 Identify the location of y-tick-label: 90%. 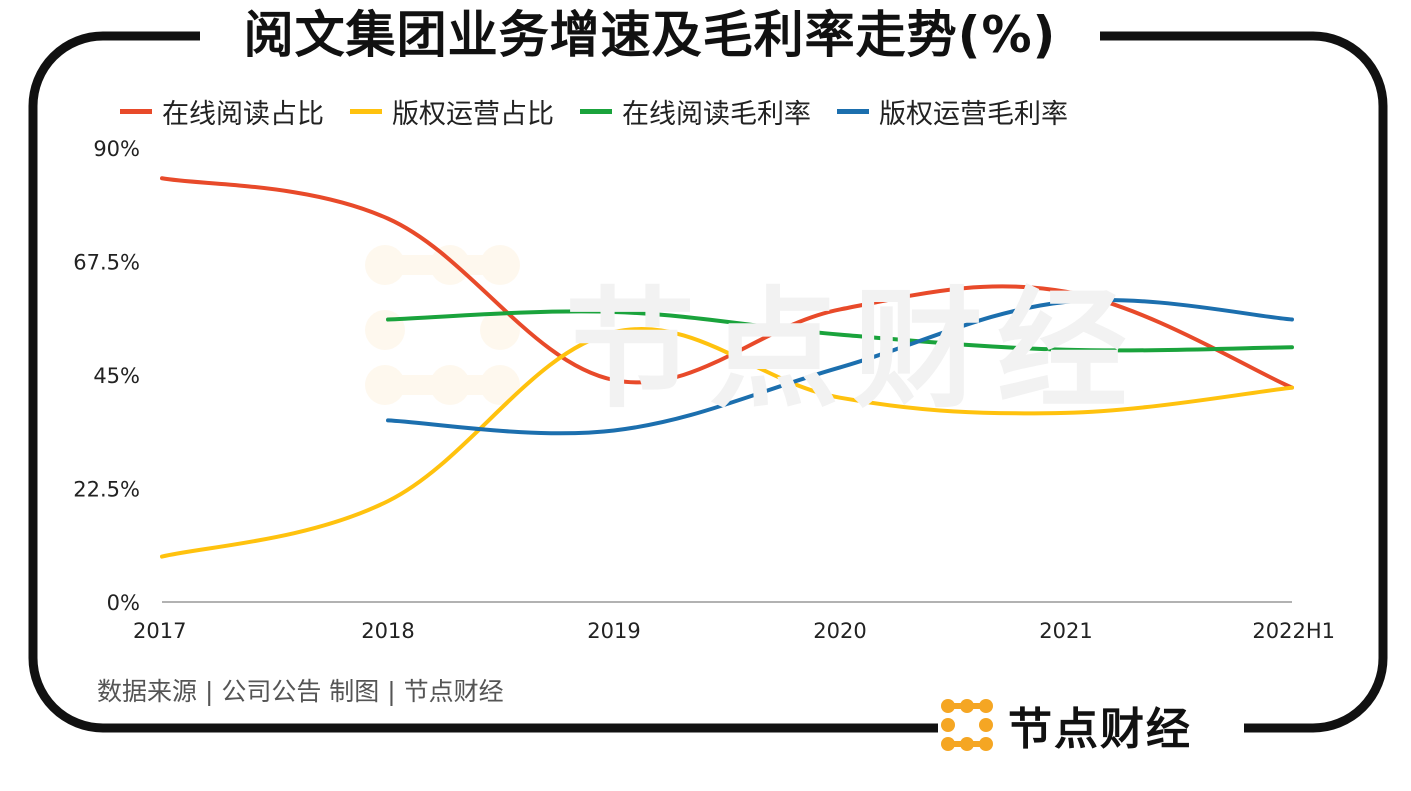
(116, 149).